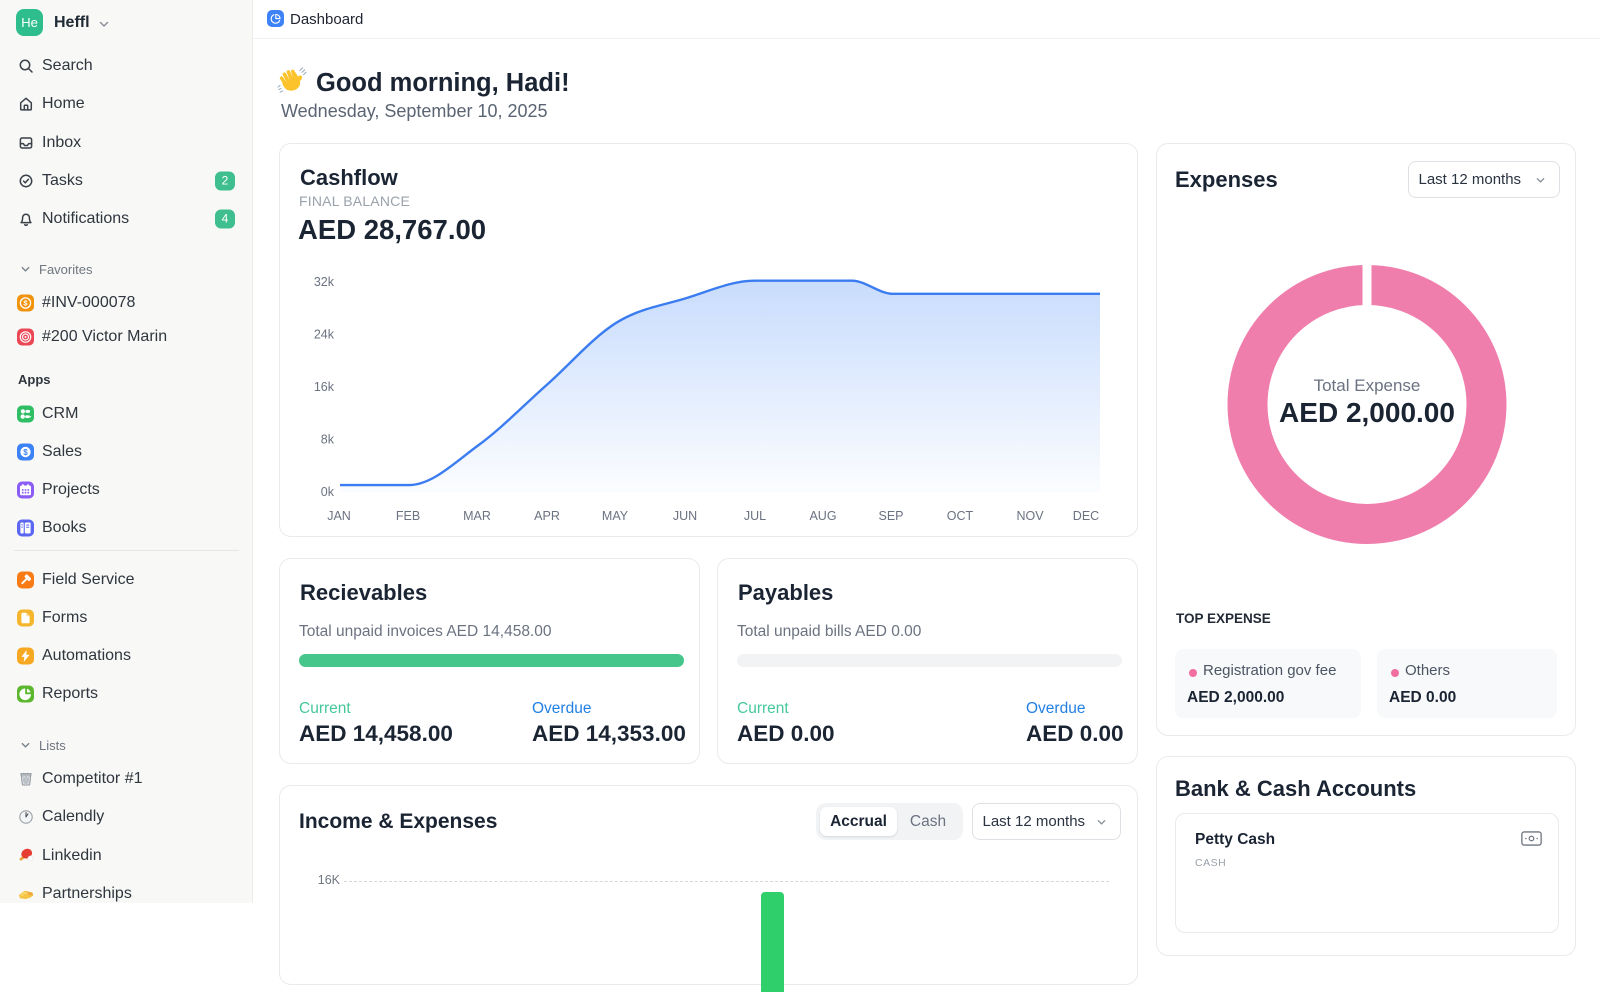 The image size is (1600, 992). Describe the element at coordinates (324, 335) in the screenshot. I see `svg-text: 24k` at that location.